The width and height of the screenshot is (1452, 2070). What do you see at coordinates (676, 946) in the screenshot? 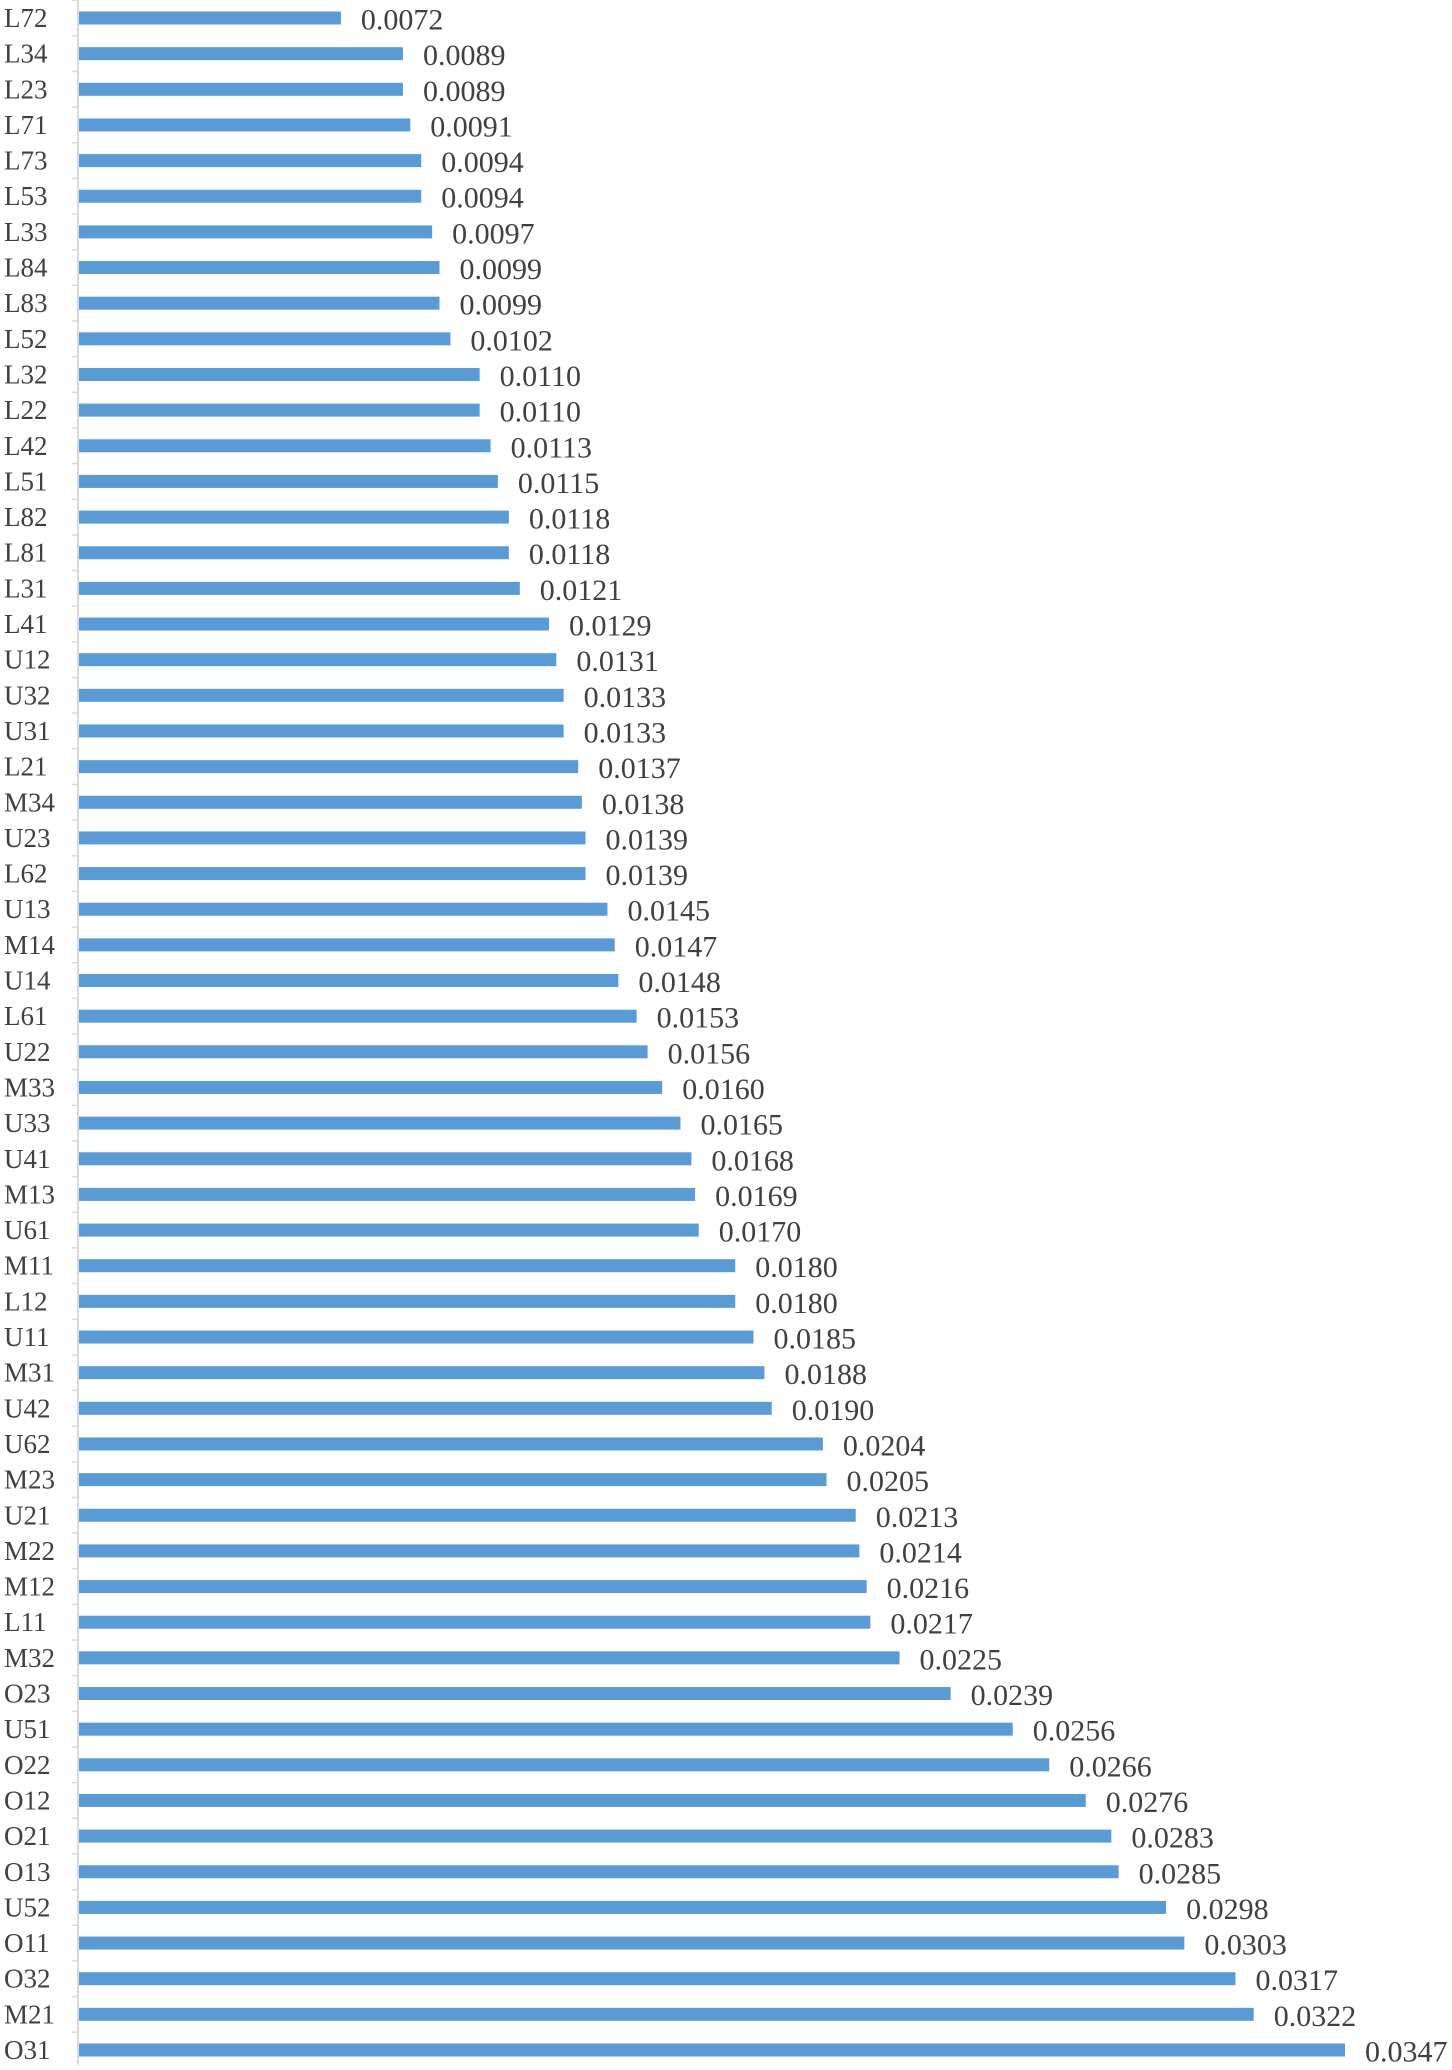
I see `value-label: 0.0147` at bounding box center [676, 946].